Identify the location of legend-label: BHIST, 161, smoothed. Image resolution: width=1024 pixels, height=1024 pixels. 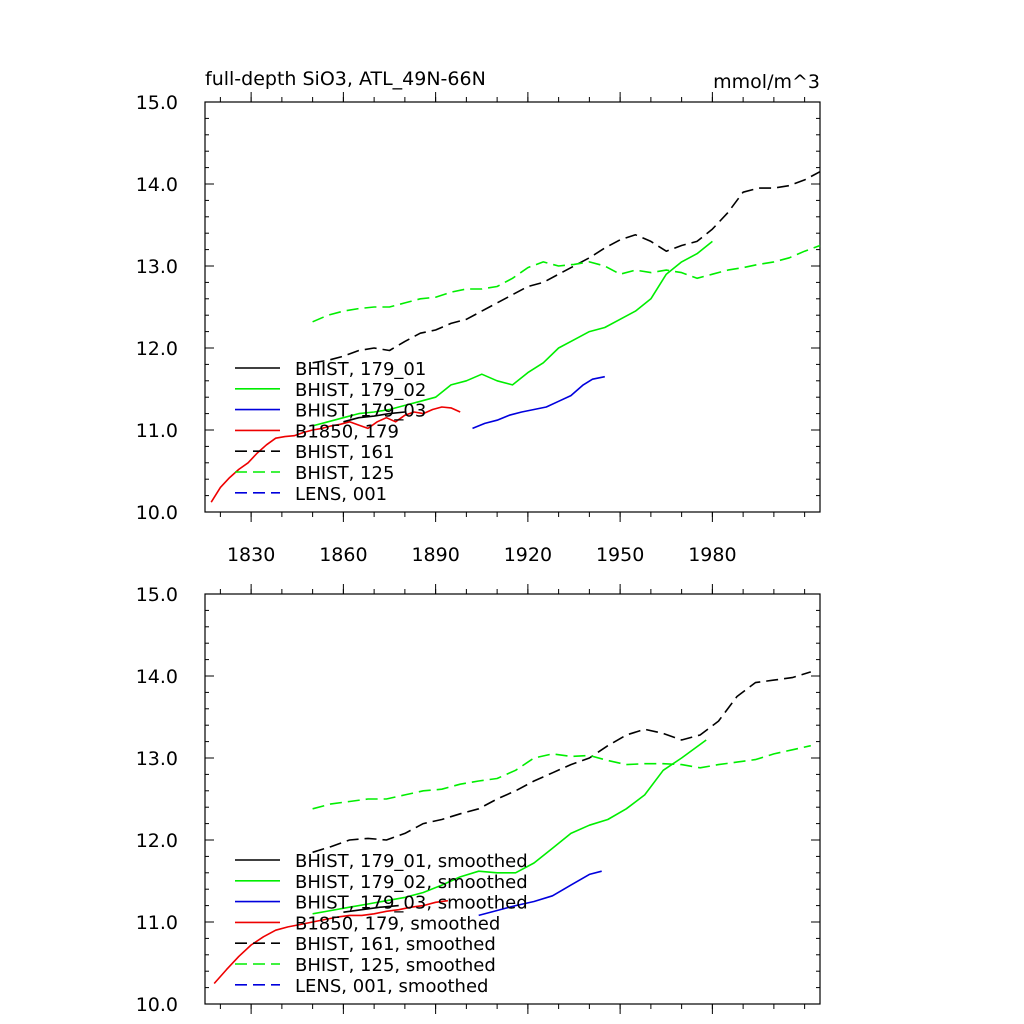
(395, 944).